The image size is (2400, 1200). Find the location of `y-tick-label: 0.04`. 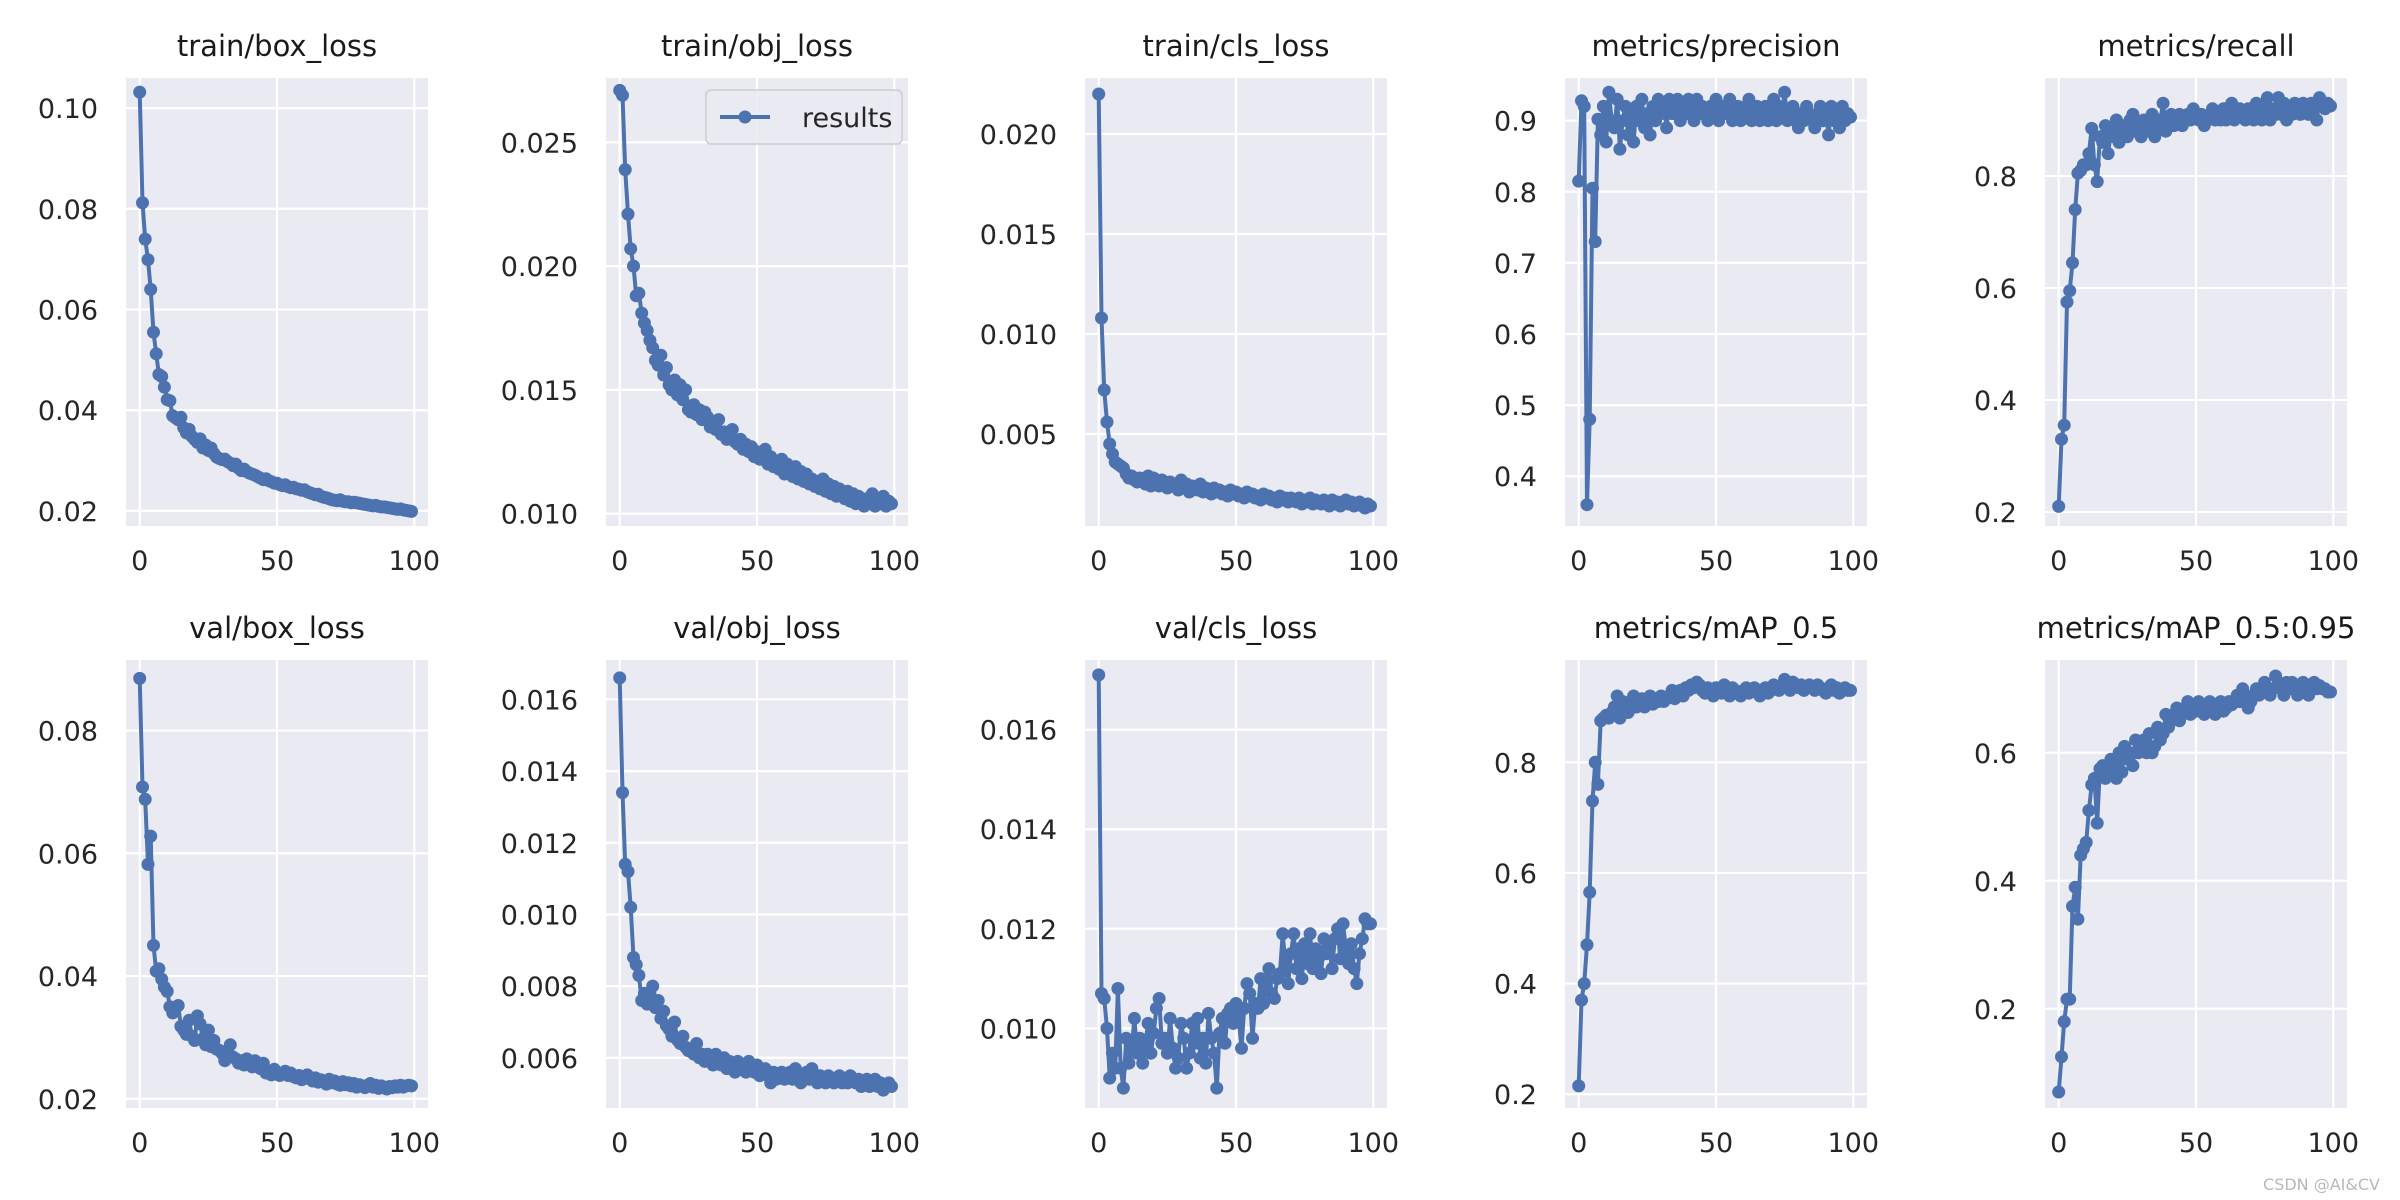

y-tick-label: 0.04 is located at coordinates (68, 411).